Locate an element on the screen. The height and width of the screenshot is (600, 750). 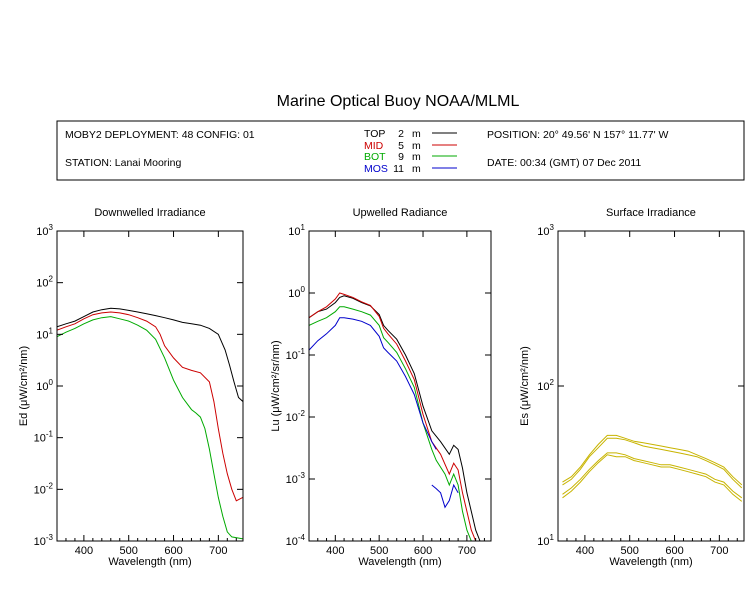
position-text: POSITION: 20° 49.56' N 157° 11.77' W is located at coordinates (578, 135).